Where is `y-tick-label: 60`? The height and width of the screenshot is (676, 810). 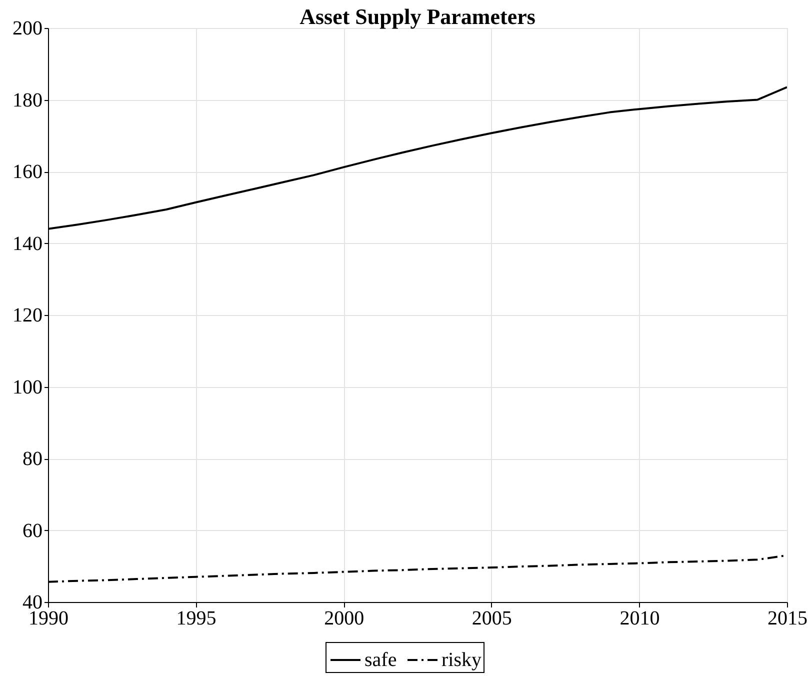 y-tick-label: 60 is located at coordinates (32, 531).